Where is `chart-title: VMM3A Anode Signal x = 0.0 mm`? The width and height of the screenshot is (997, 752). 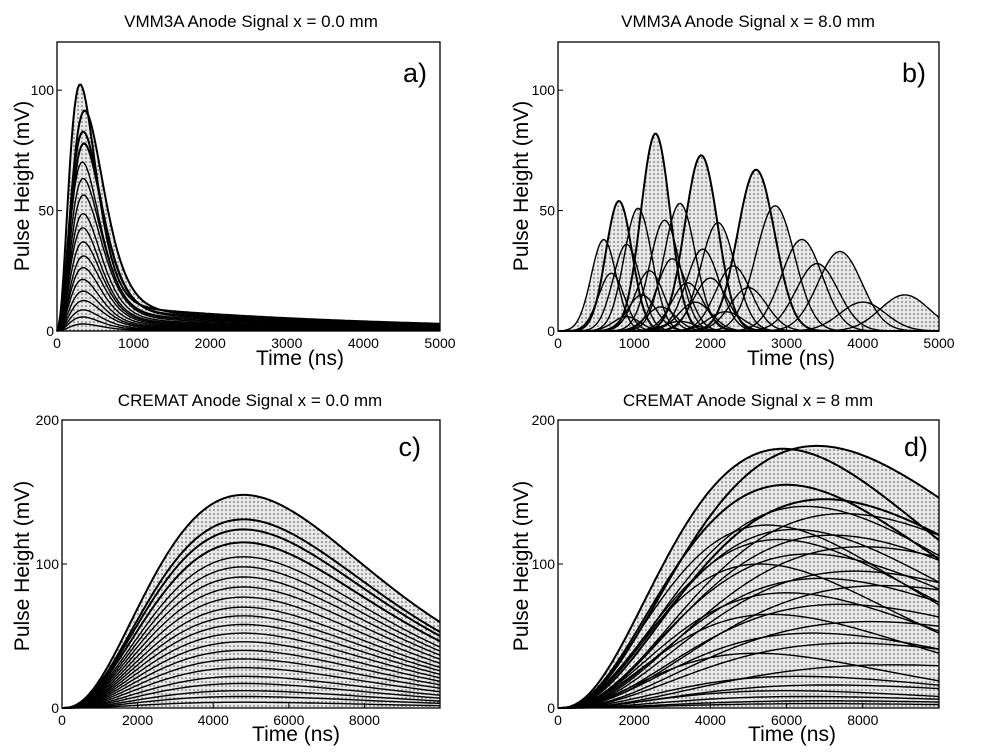
chart-title: VMM3A Anode Signal x = 0.0 mm is located at coordinates (251, 21).